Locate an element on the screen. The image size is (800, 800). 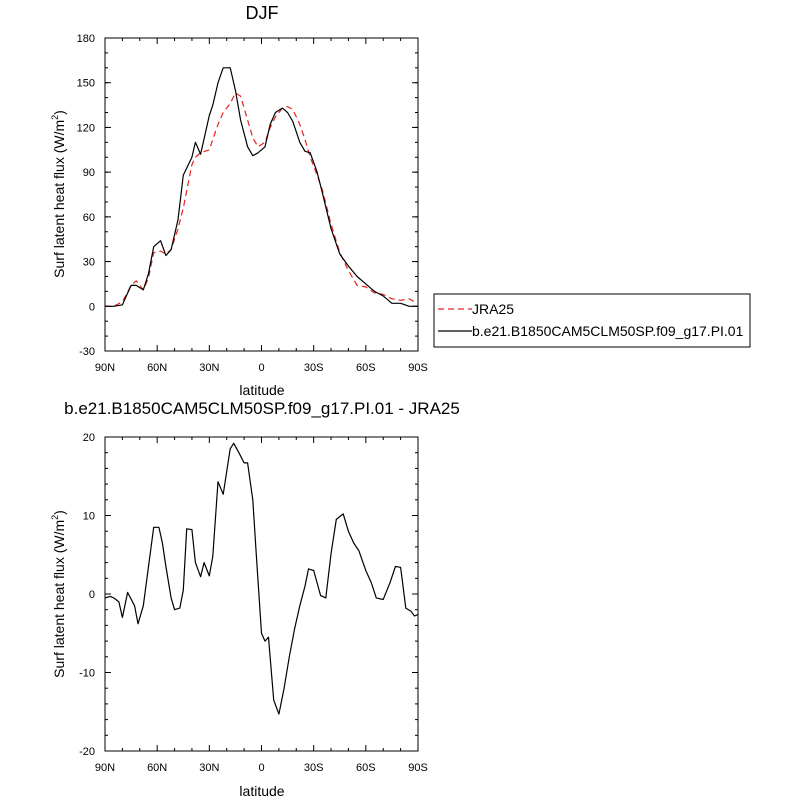
bottom-y-axis-label-main: Surf latent heat flux (W/m is located at coordinates (59, 599).